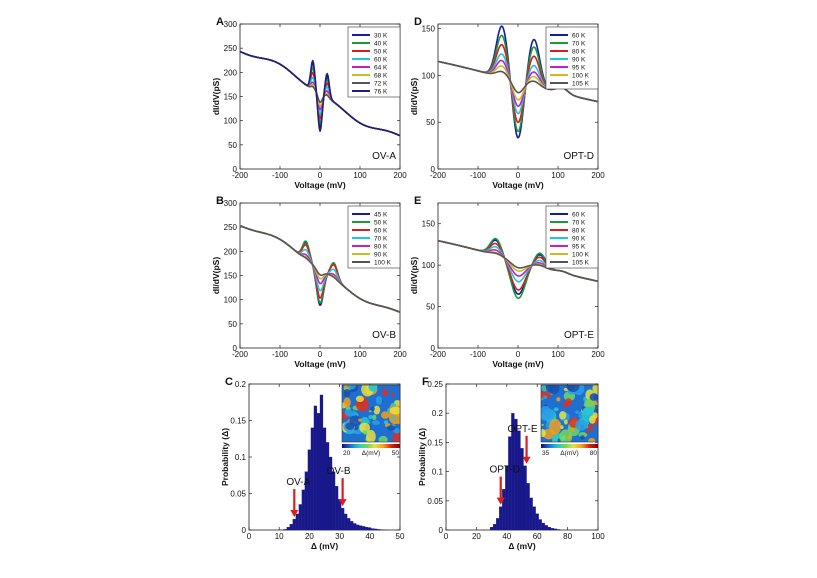  I want to click on x-tick-label: 100, so click(360, 175).